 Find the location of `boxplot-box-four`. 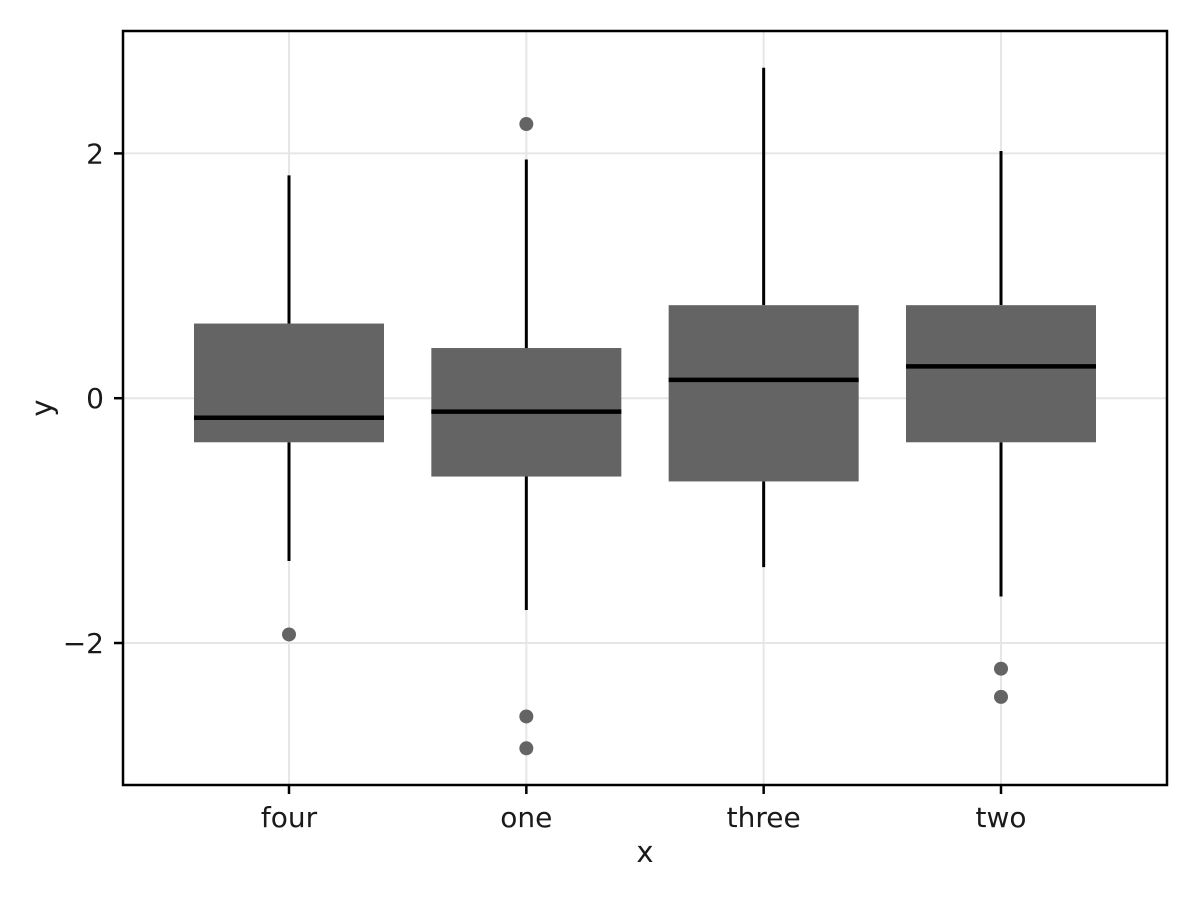

boxplot-box-four is located at coordinates (289, 408).